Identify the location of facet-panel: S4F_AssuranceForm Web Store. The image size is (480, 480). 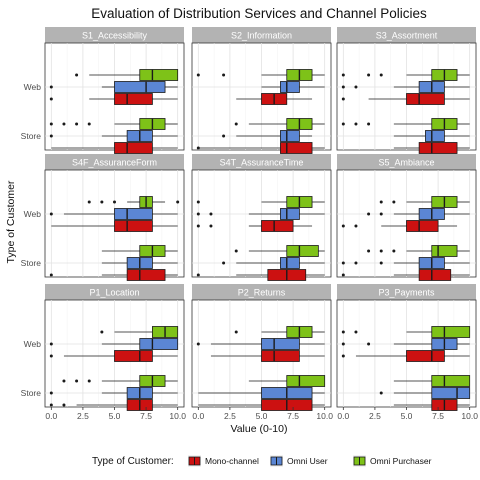
(103, 217).